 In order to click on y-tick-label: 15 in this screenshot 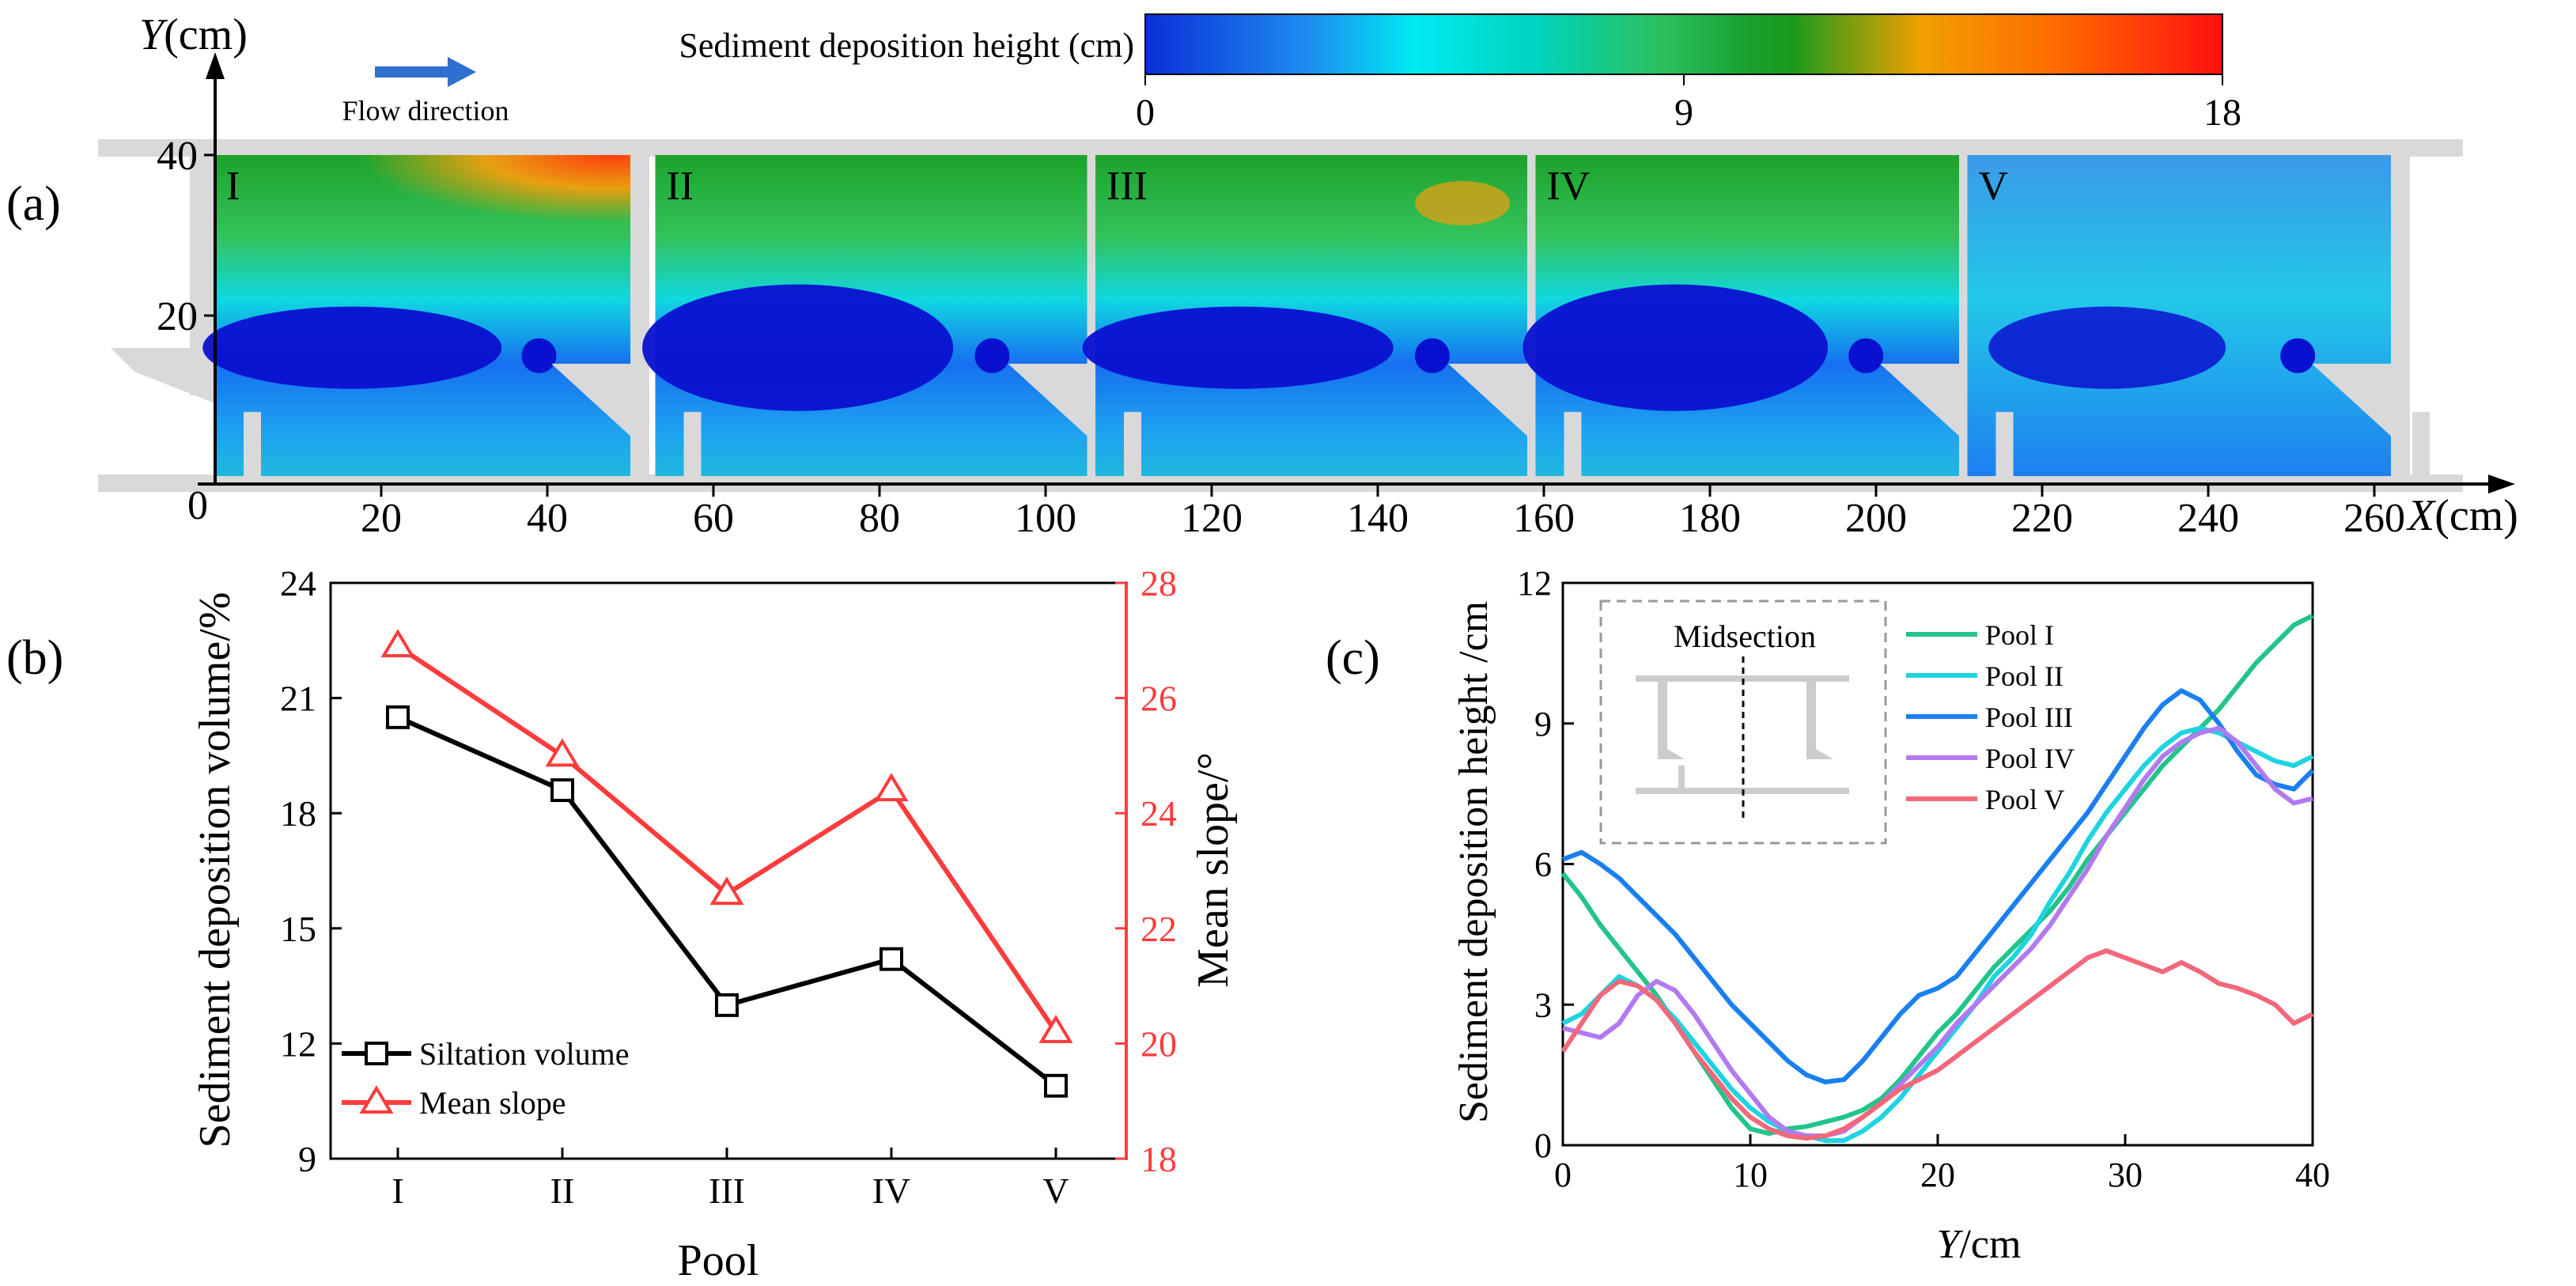, I will do `click(298, 929)`.